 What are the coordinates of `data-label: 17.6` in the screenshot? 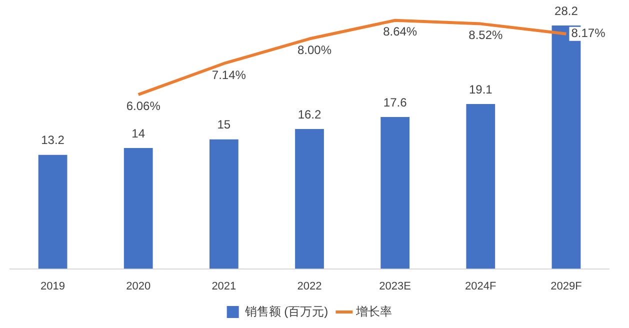 It's located at (395, 102).